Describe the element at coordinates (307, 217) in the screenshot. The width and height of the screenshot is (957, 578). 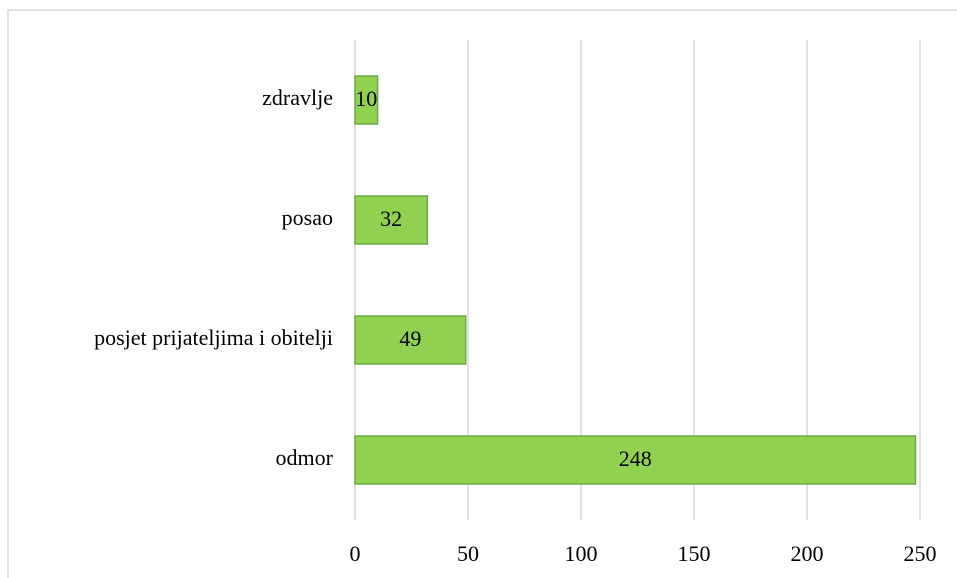
I see `y-tick-label: posao` at that location.